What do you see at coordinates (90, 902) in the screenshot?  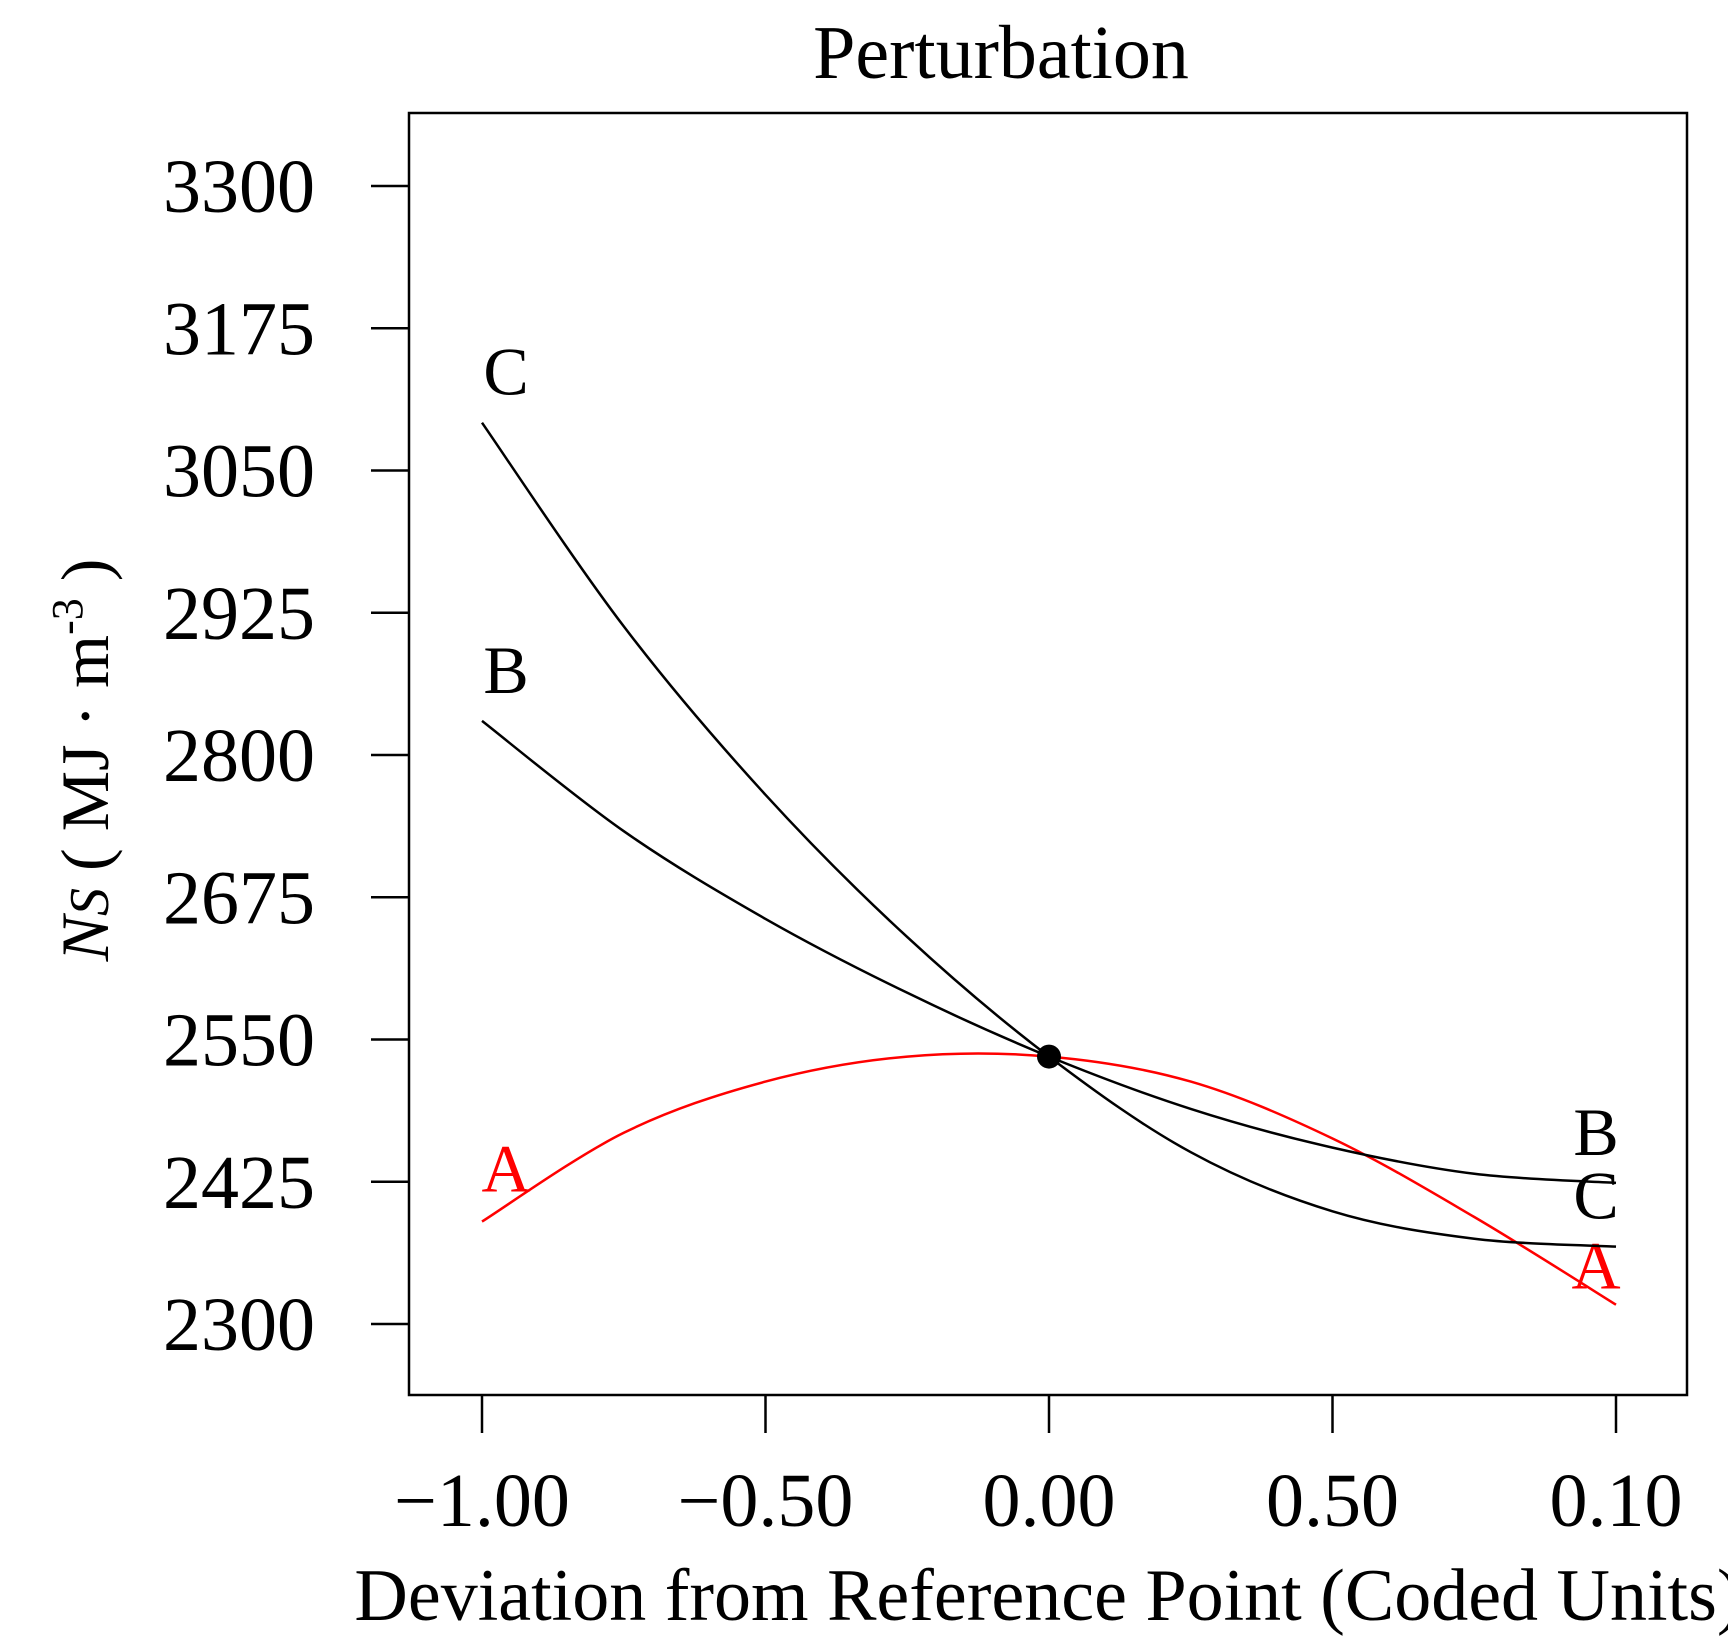 I see `y-axis-label-subscript: S` at bounding box center [90, 902].